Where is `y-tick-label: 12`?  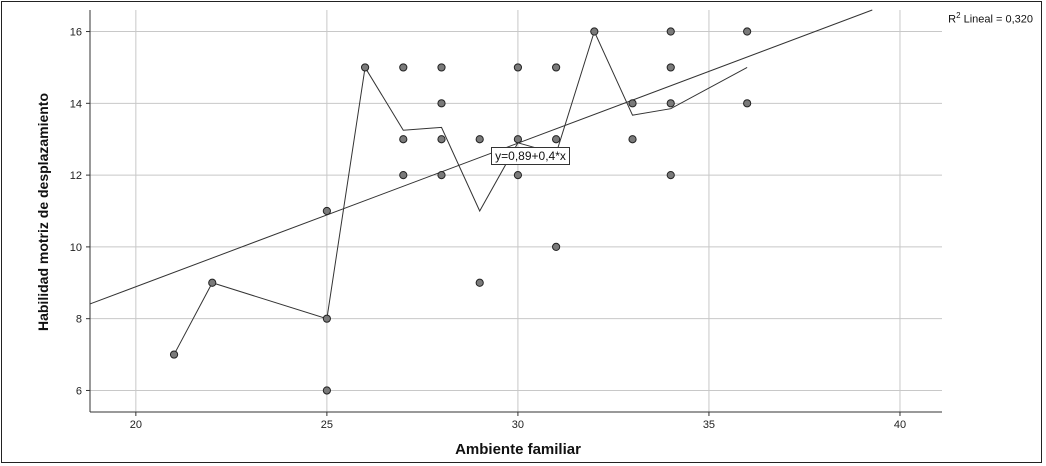 y-tick-label: 12 is located at coordinates (76, 176).